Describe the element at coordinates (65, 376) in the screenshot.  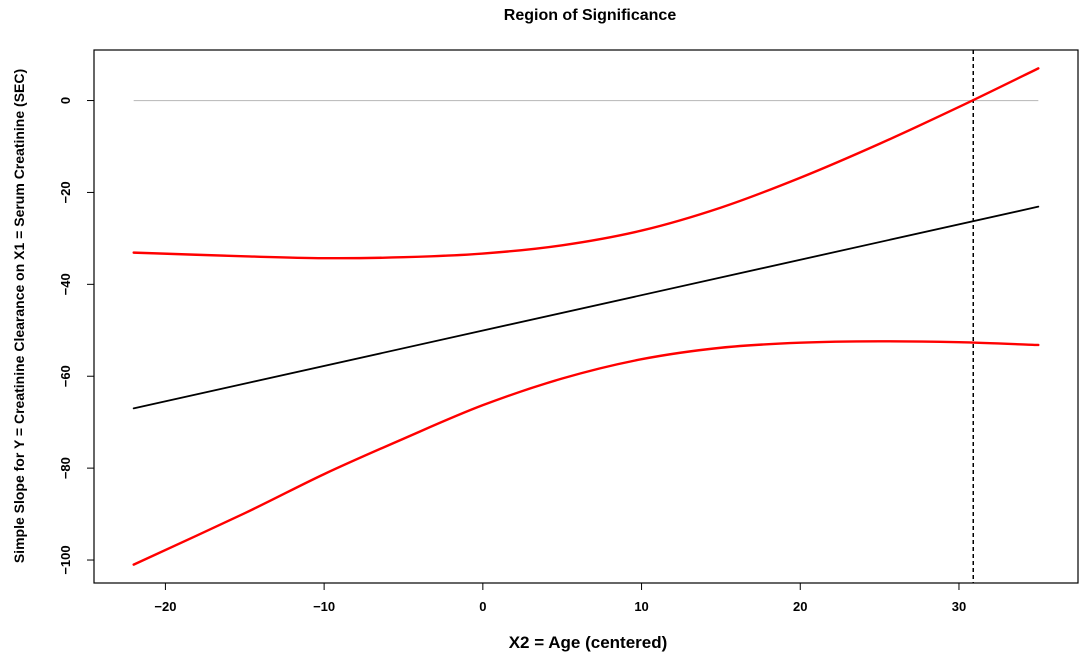
I see `y-tick-label: −60` at that location.